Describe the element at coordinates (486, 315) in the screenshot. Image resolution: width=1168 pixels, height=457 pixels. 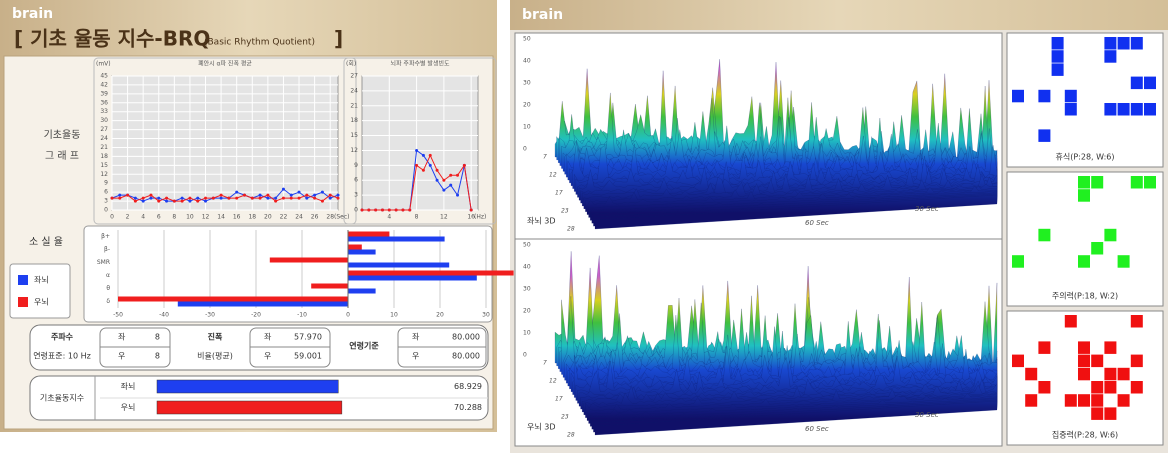
I see `x-tick-label: 30` at that location.